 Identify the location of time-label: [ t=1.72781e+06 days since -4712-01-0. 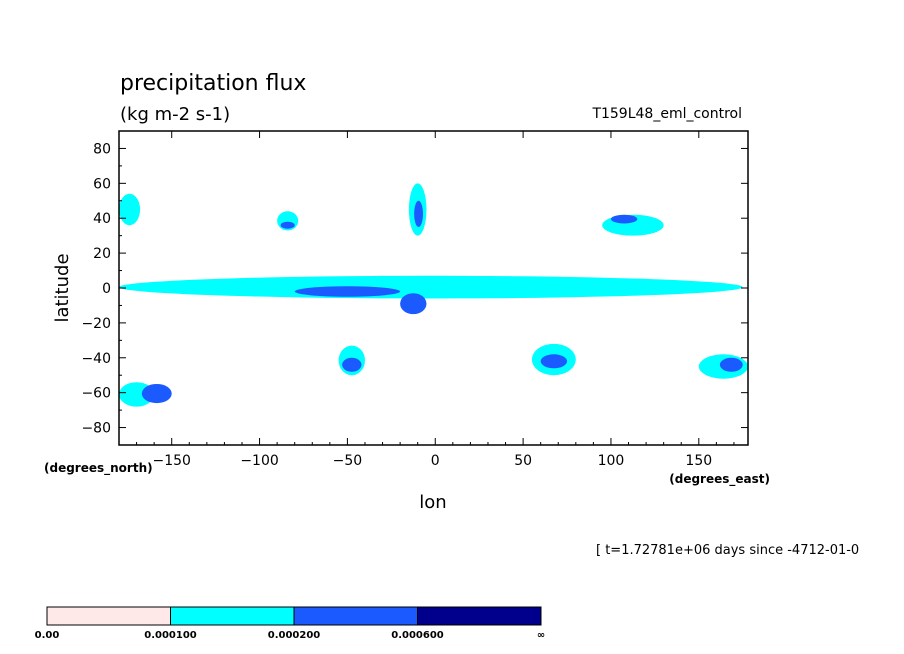
(727, 550).